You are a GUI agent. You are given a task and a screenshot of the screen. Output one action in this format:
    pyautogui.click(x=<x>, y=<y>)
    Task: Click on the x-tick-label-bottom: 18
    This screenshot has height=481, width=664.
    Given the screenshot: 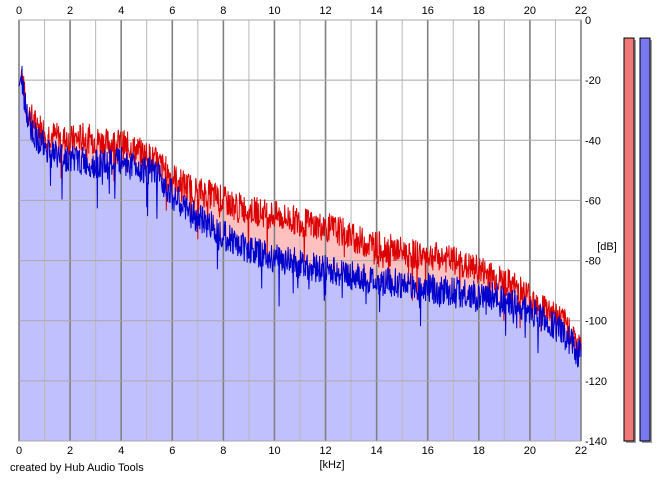 What is the action you would take?
    pyautogui.click(x=479, y=451)
    